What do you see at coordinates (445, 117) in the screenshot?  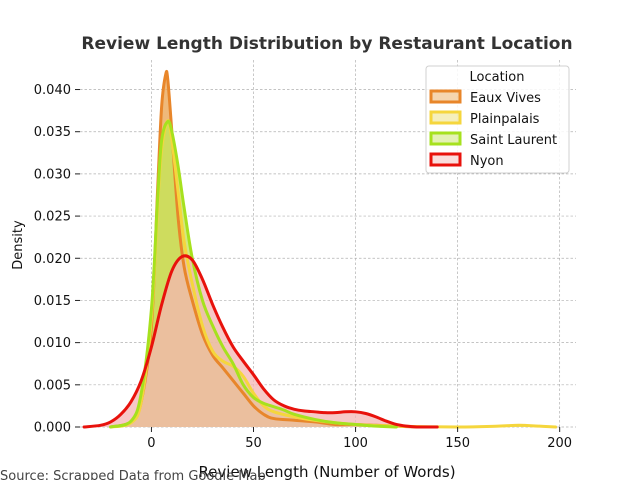 I see `legend-swatch-plainpalais` at bounding box center [445, 117].